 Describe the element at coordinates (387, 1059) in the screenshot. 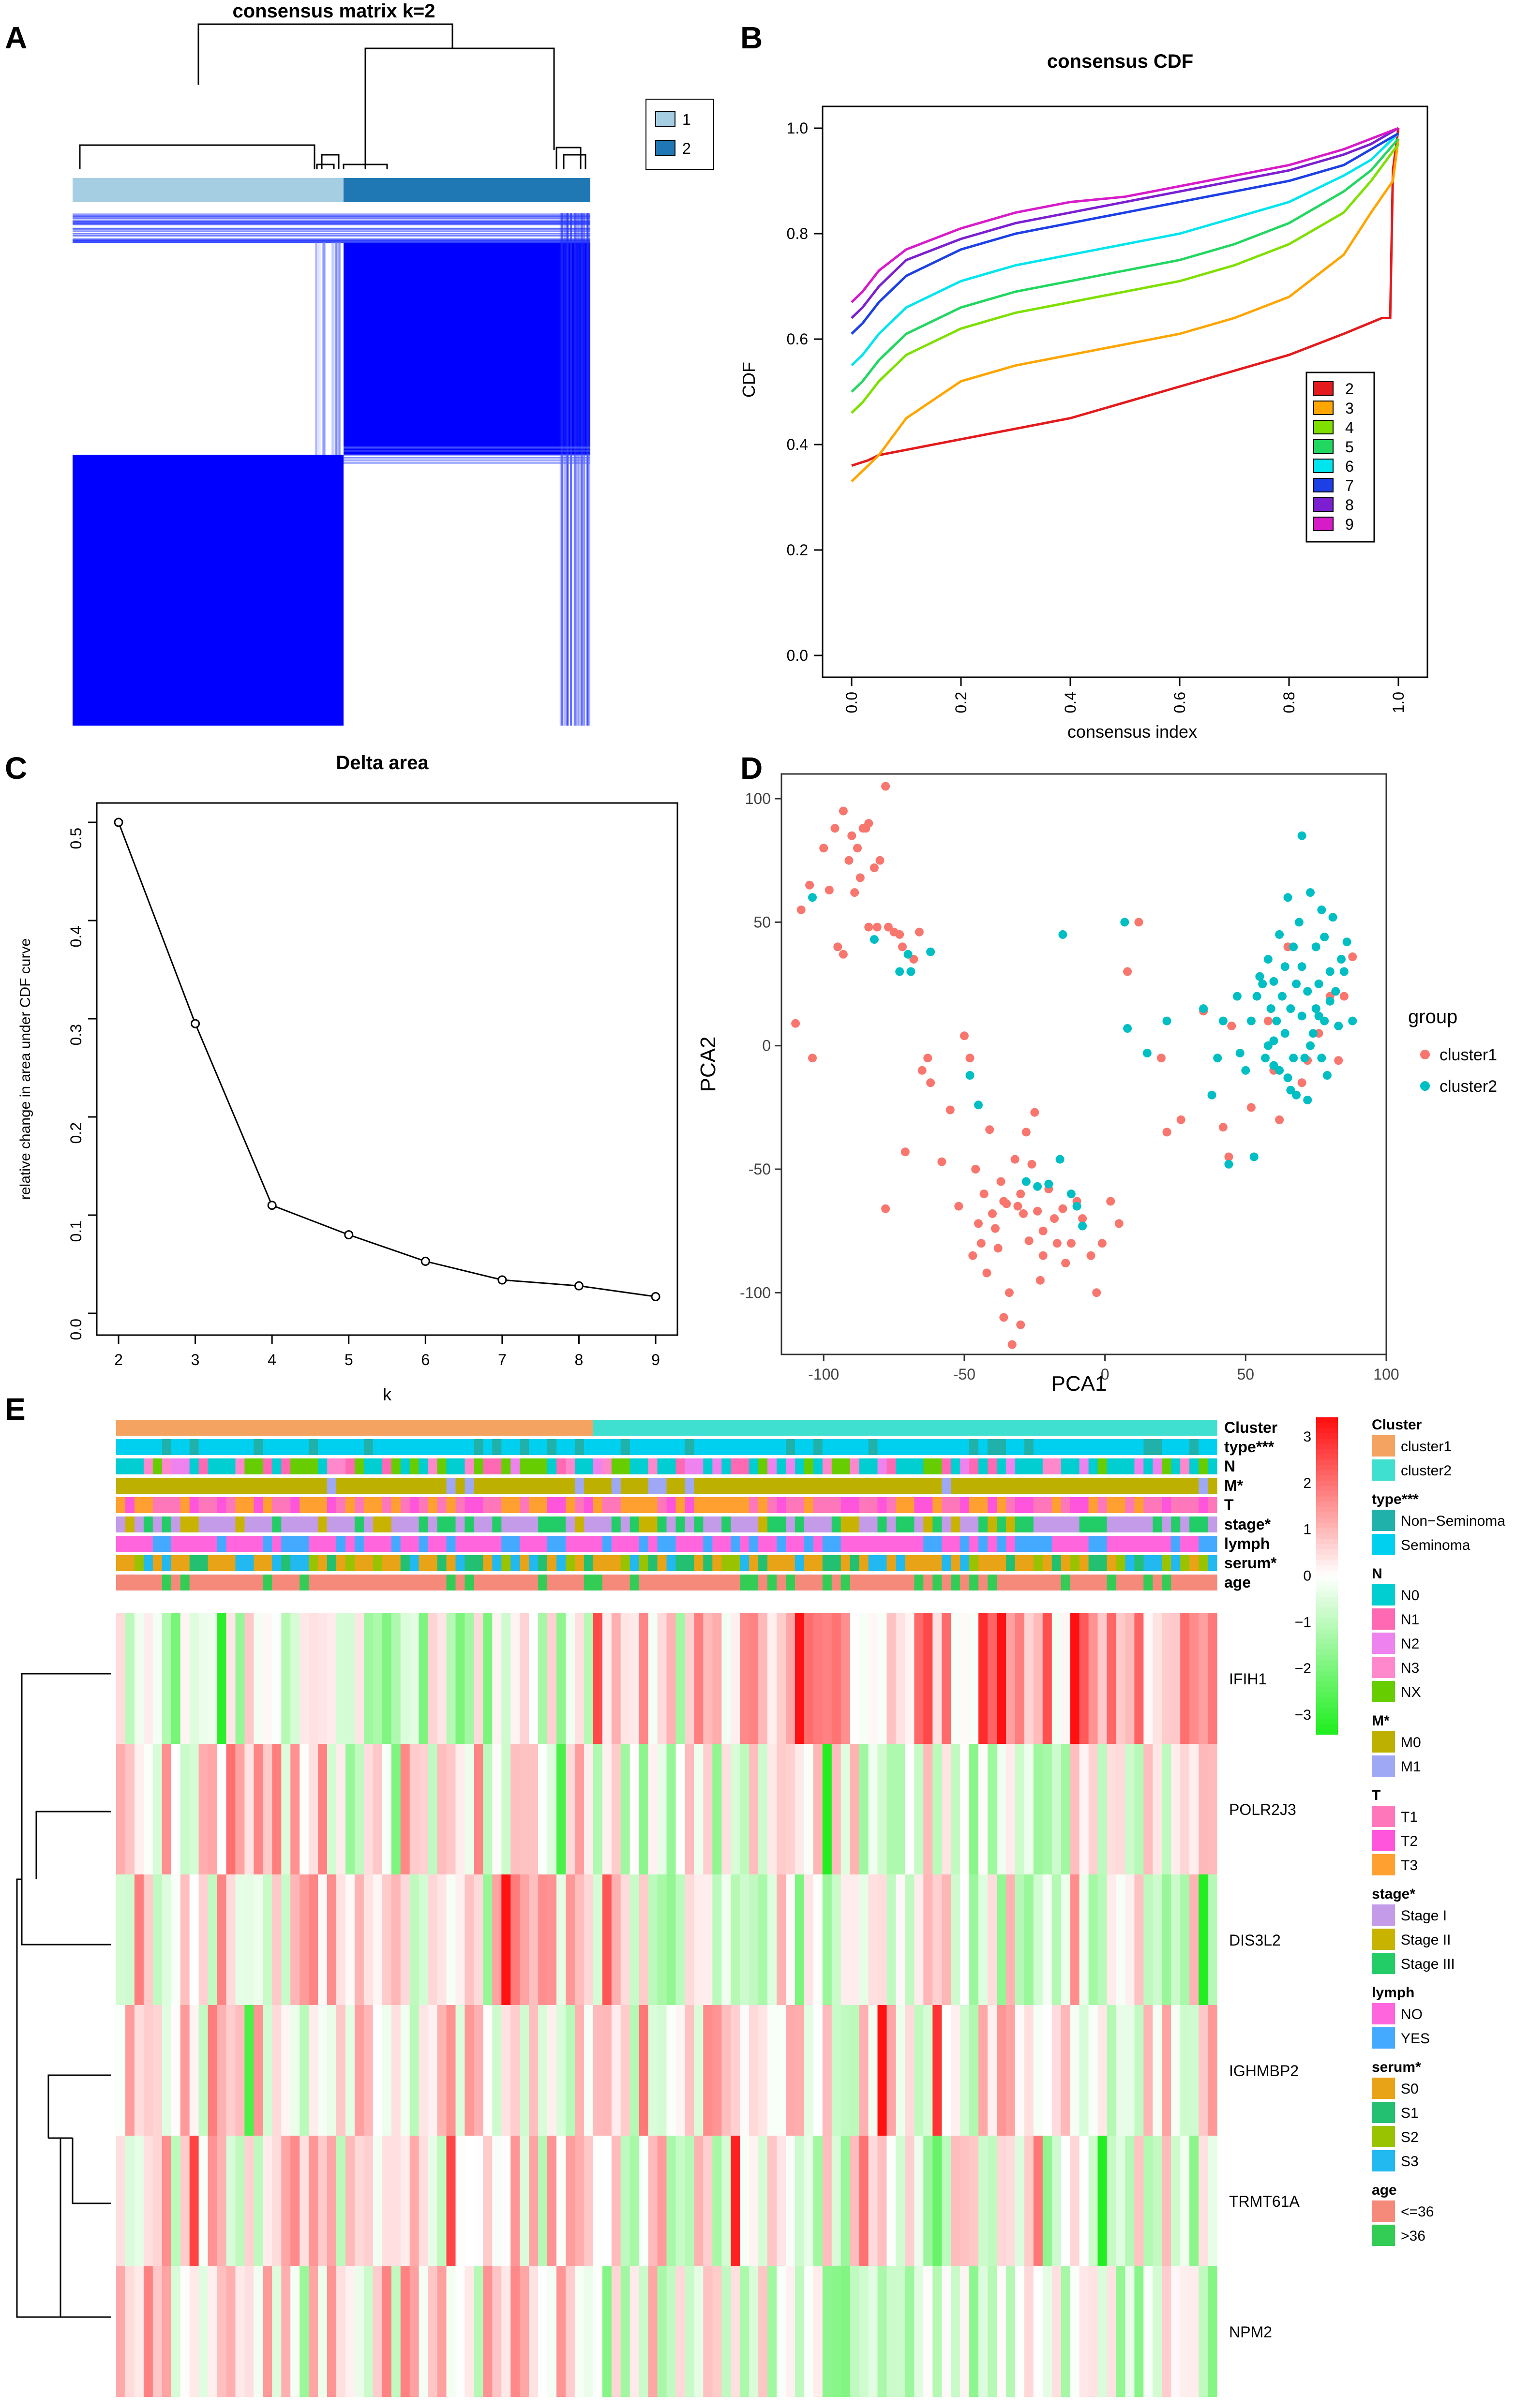

I see `delta-line-path` at that location.